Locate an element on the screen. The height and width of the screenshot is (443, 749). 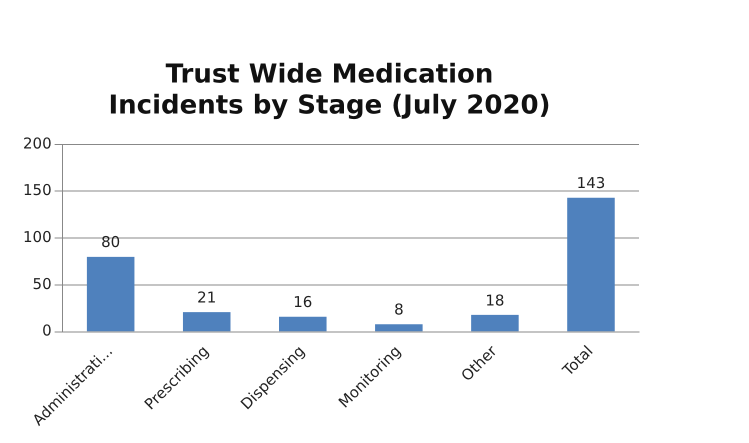
data-label: 18 is located at coordinates (494, 300).